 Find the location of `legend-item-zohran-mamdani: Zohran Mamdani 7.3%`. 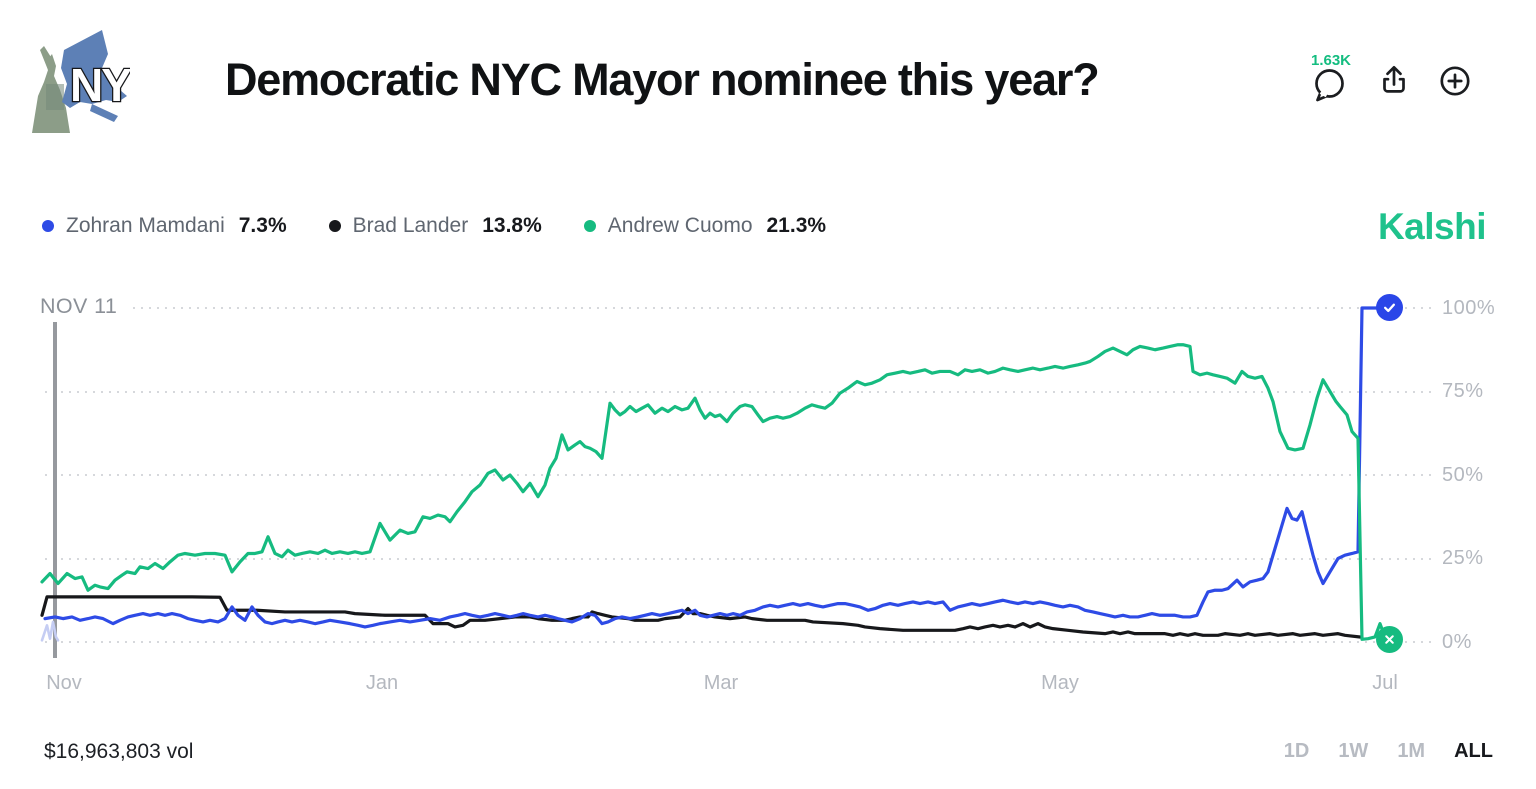

legend-item-zohran-mamdani: Zohran Mamdani 7.3% is located at coordinates (164, 226).